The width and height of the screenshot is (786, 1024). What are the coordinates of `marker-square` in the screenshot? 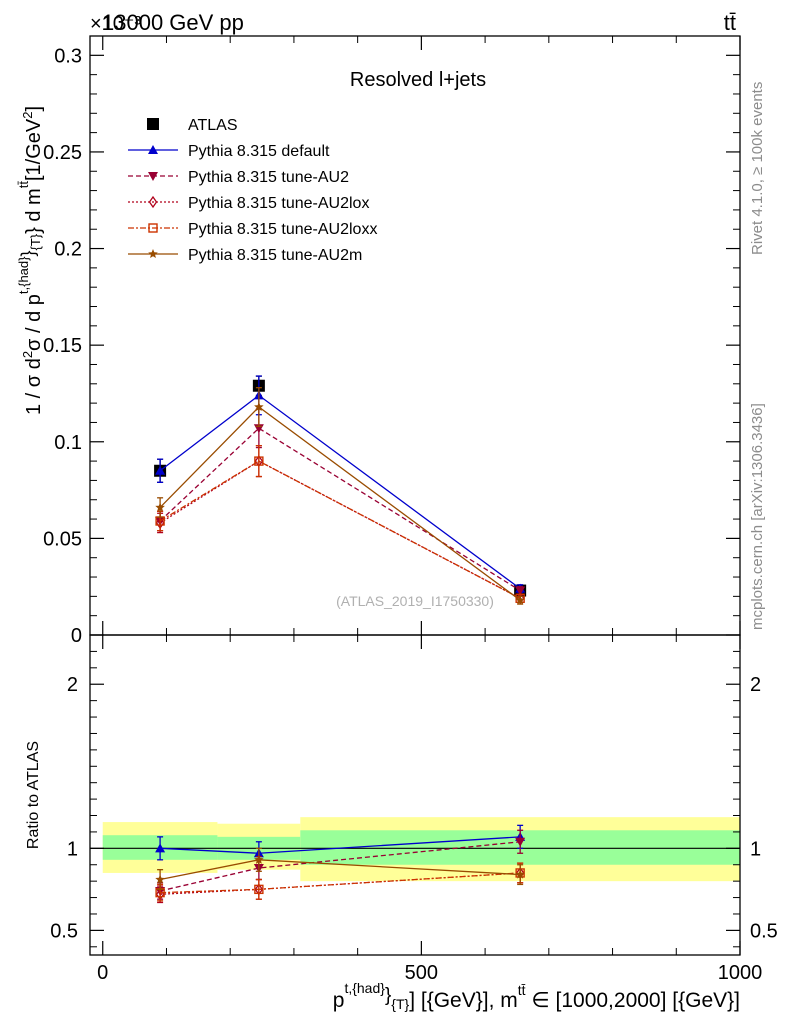 It's located at (153, 124).